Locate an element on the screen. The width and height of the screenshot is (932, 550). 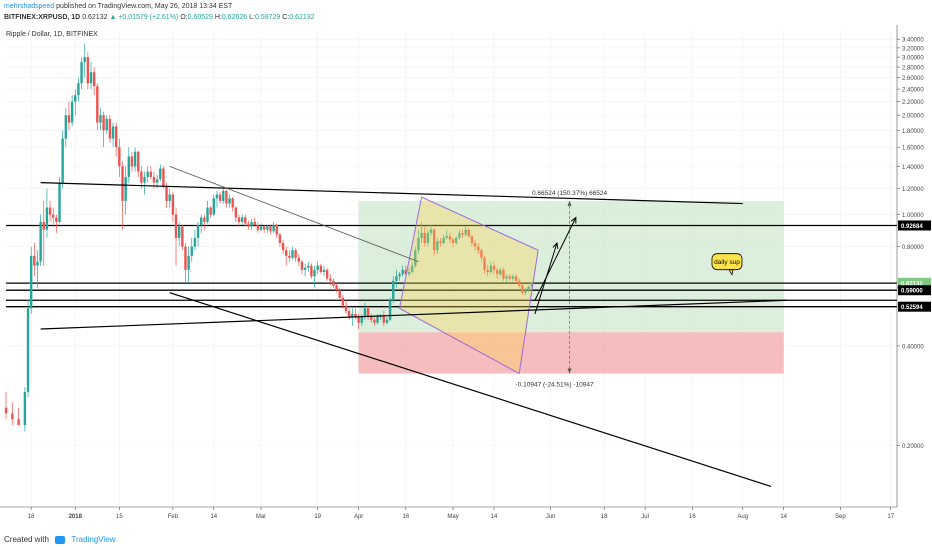
x-tick-label: Feb is located at coordinates (173, 517).